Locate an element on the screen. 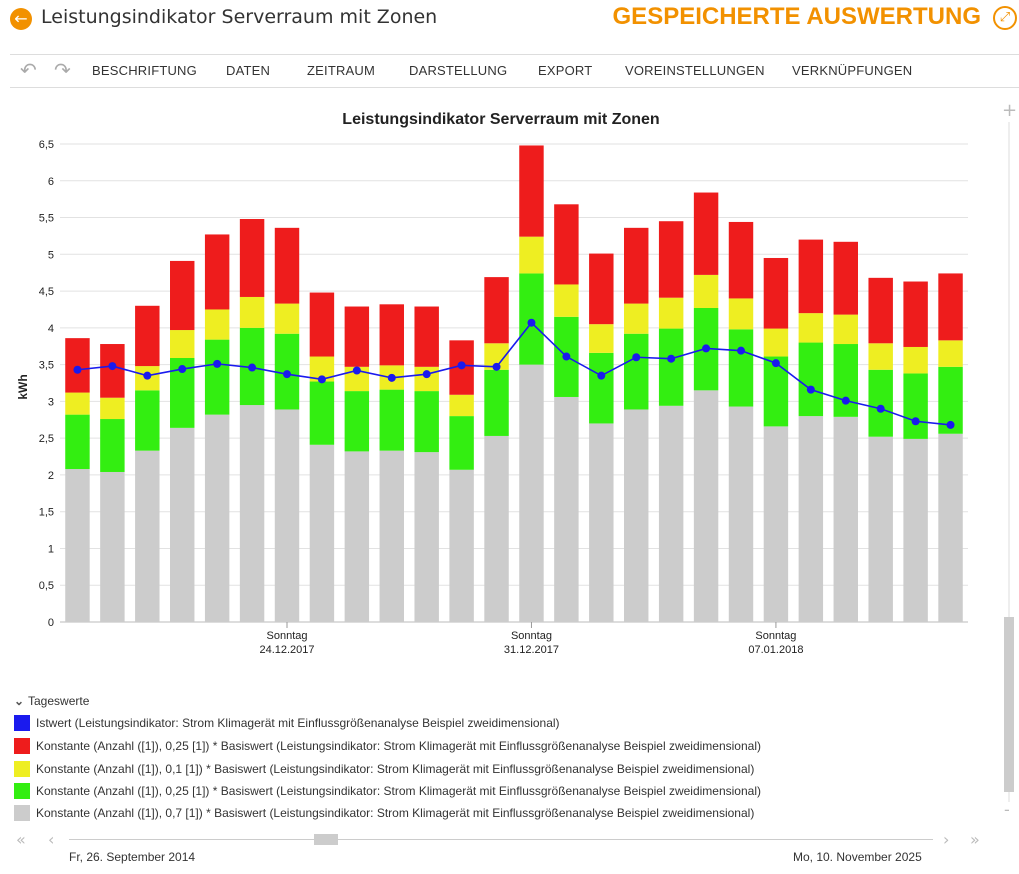 The width and height of the screenshot is (1019, 874). x-tick-label: Sonntag is located at coordinates (531, 636).